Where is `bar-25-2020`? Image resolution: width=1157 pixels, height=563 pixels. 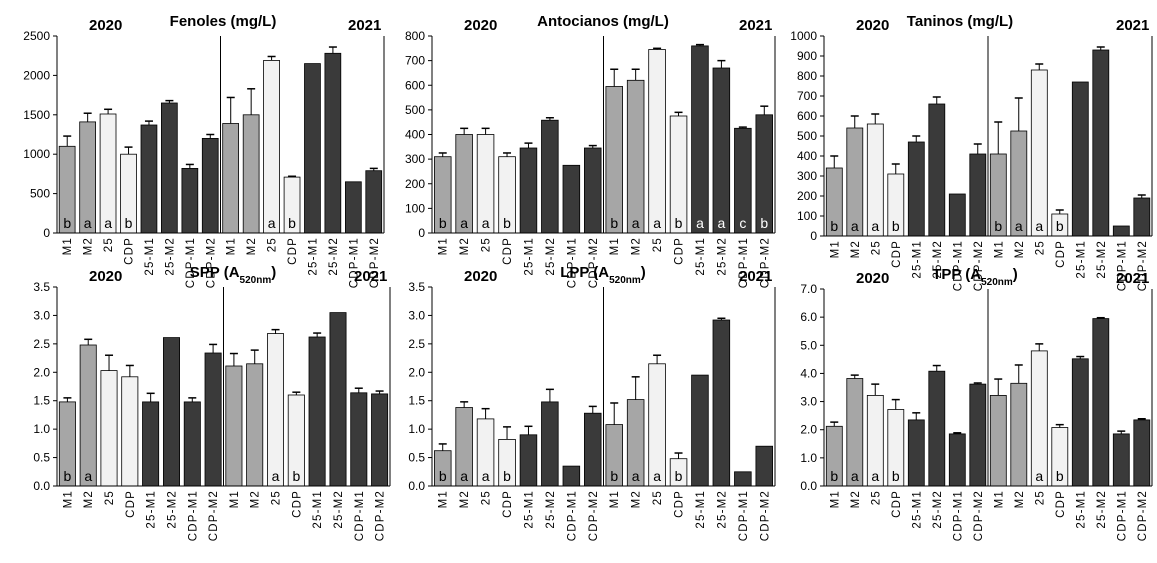
bar-25-2020 is located at coordinates (109, 428).